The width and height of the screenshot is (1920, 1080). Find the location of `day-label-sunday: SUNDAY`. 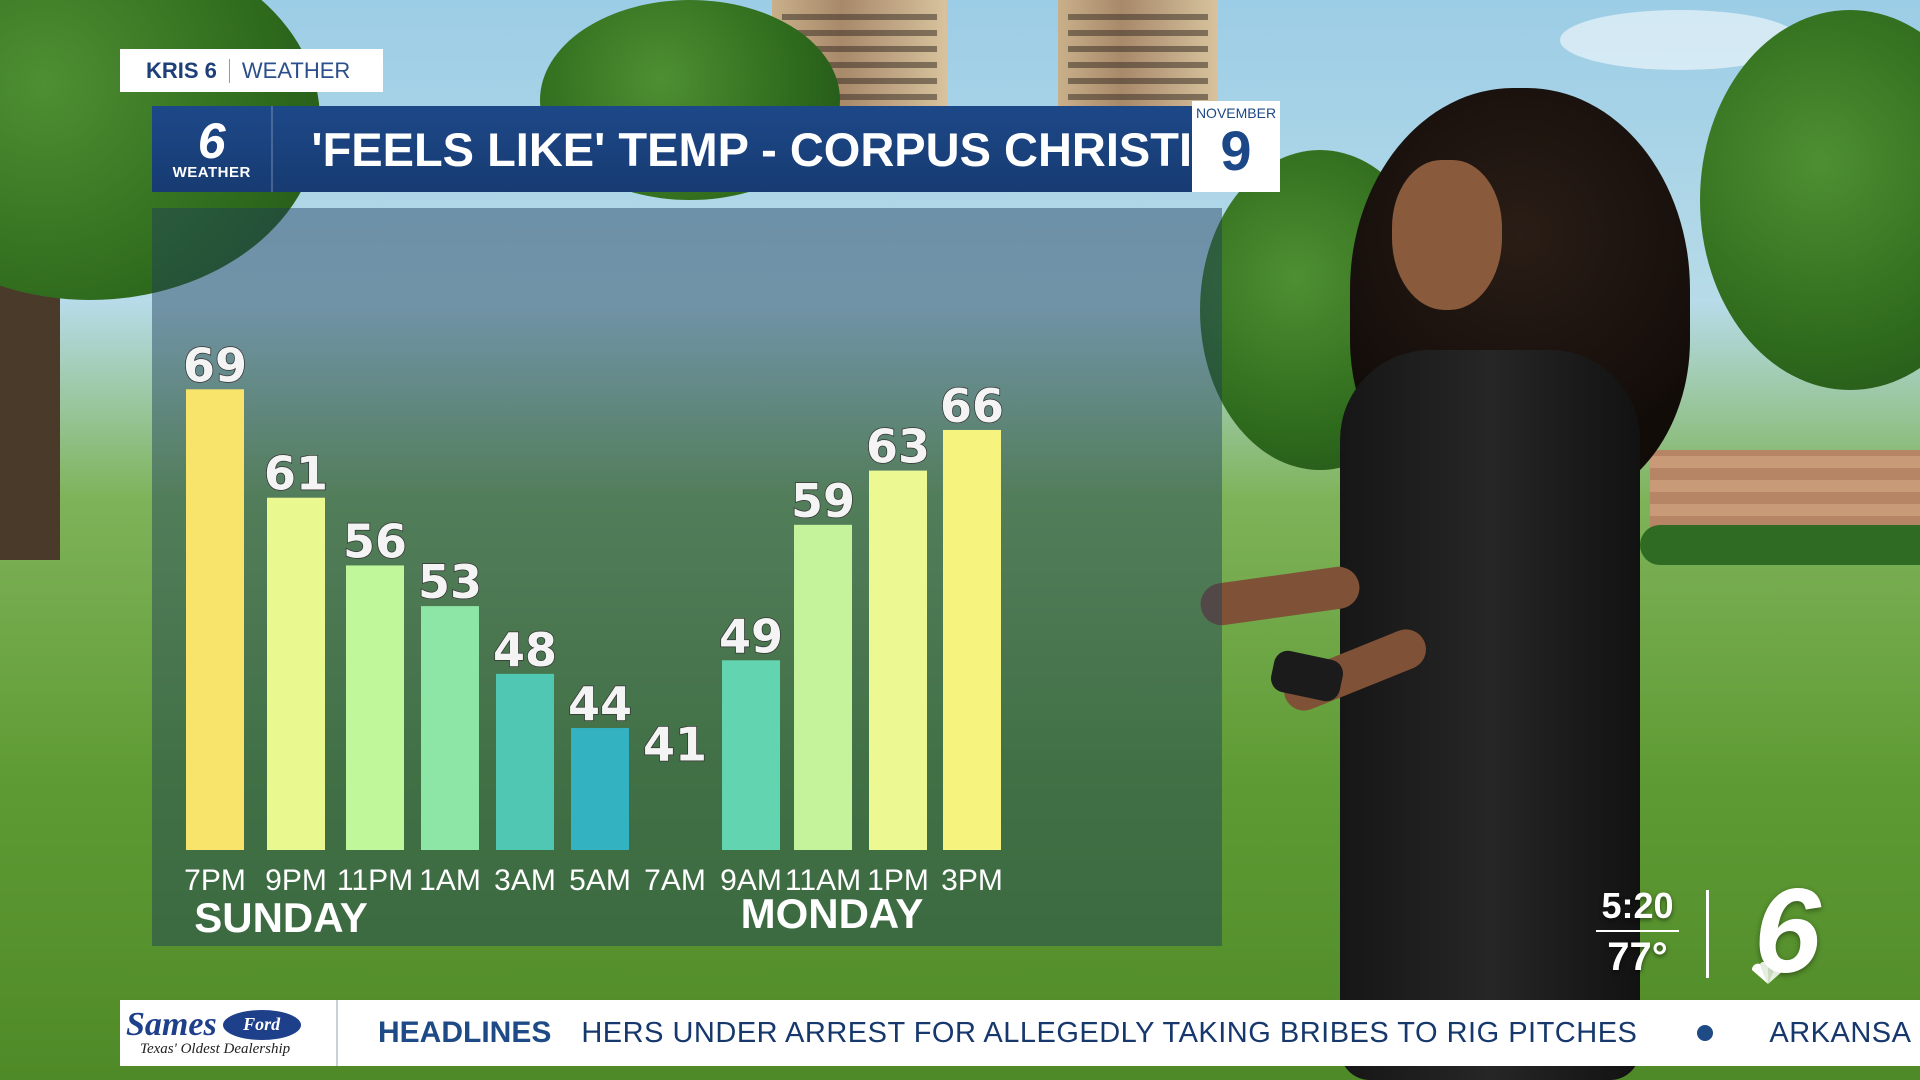

day-label-sunday: SUNDAY is located at coordinates (281, 917).